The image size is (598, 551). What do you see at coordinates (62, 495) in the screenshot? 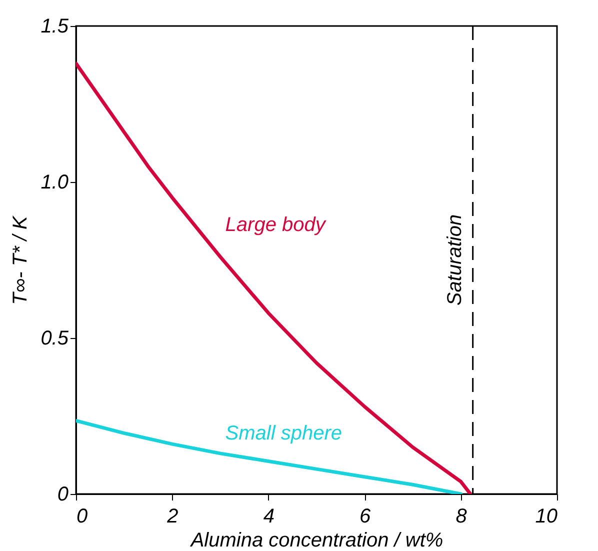
I see `y-tick-label: 0` at bounding box center [62, 495].